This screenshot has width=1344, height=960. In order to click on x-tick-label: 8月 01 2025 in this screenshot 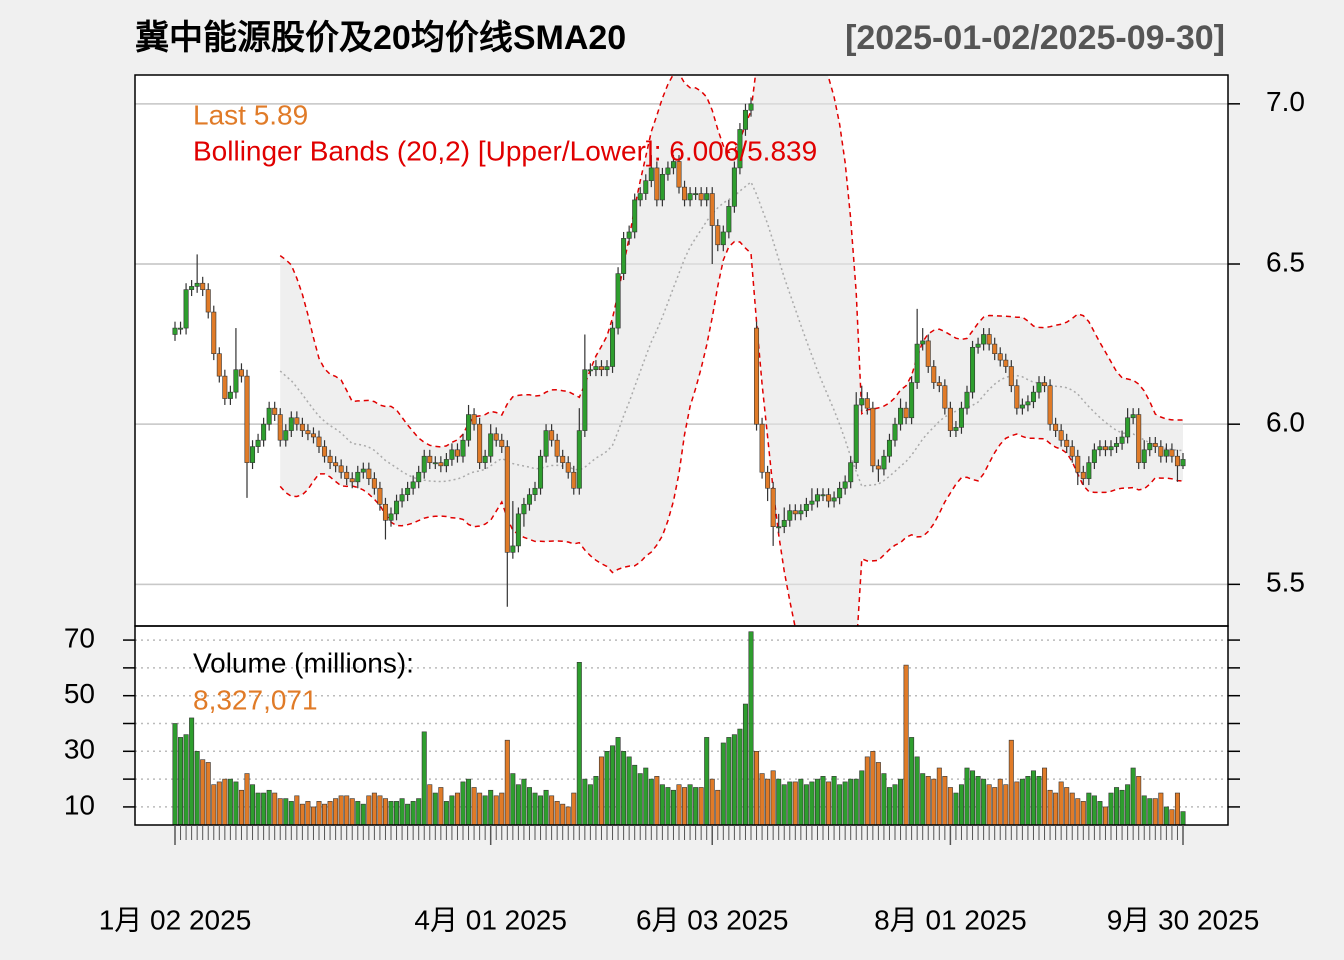, I will do `click(950, 919)`.